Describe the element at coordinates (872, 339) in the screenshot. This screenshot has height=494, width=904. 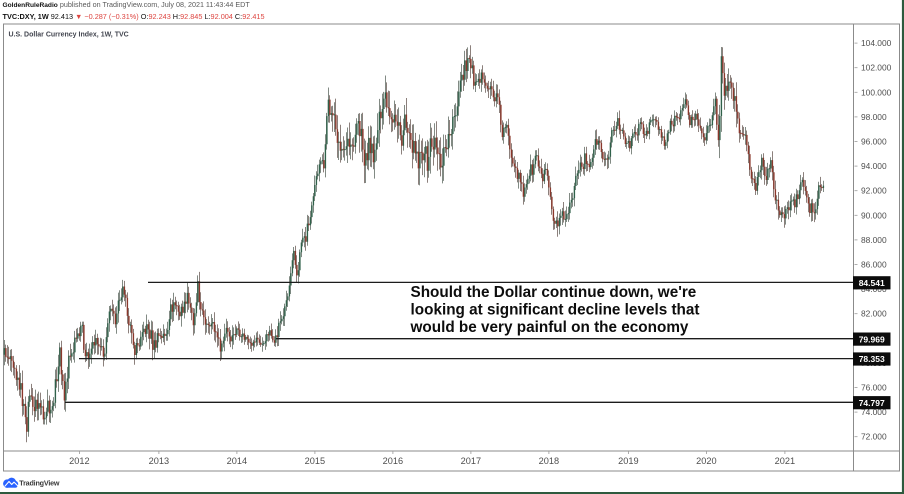
I see `svg-text: 79.969` at that location.